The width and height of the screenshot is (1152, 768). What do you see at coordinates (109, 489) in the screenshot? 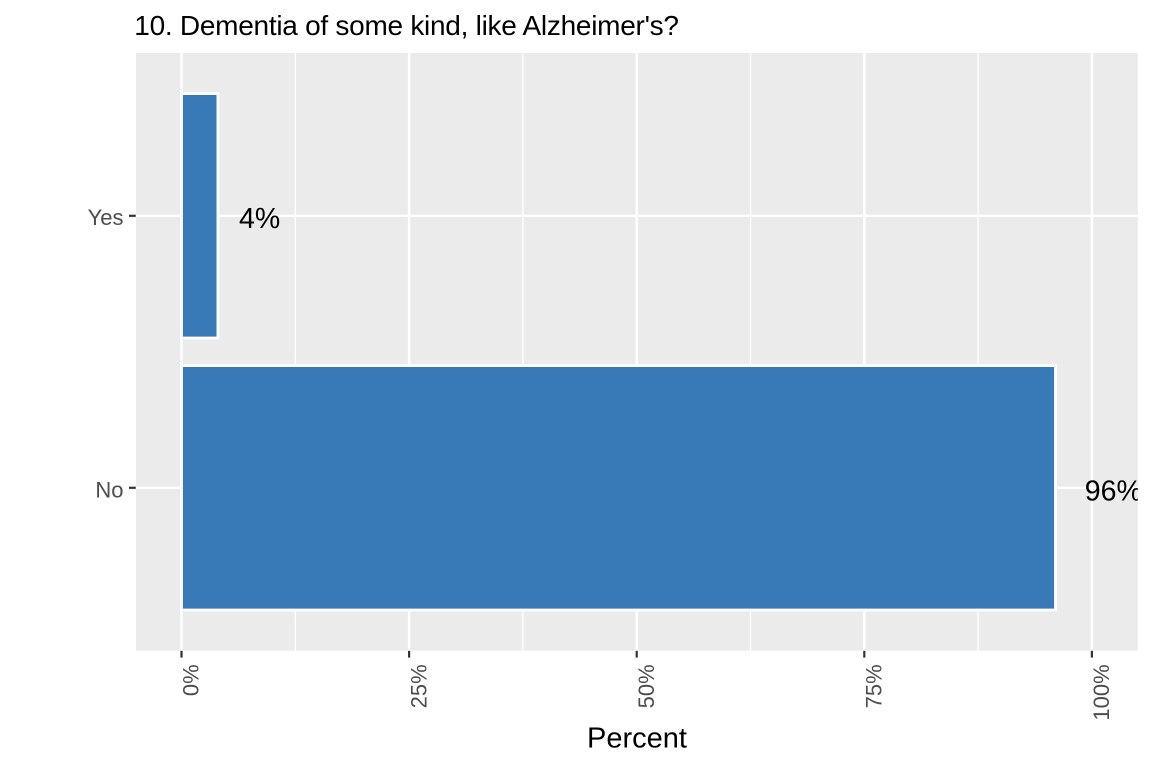
I see `svg-text: No` at bounding box center [109, 489].